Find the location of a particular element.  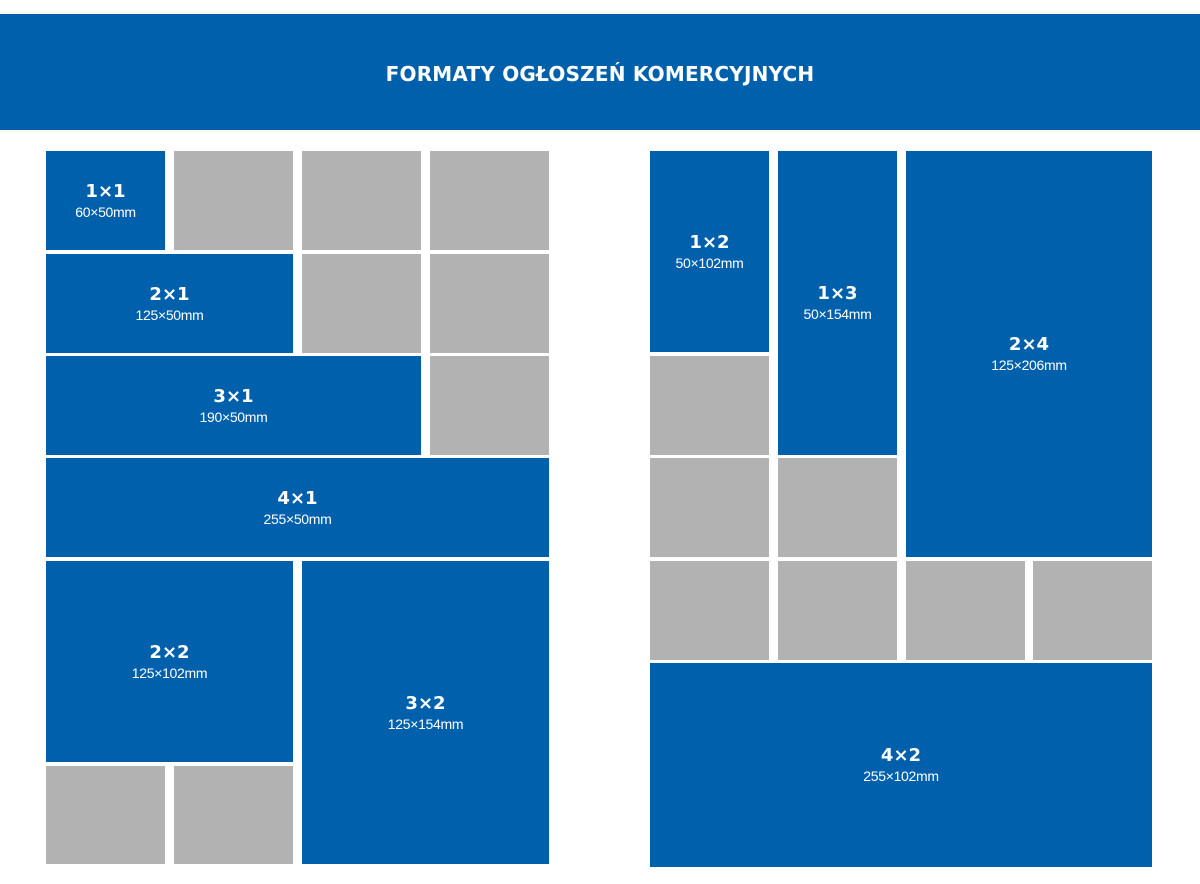

format-label: 1×1 is located at coordinates (105, 191).